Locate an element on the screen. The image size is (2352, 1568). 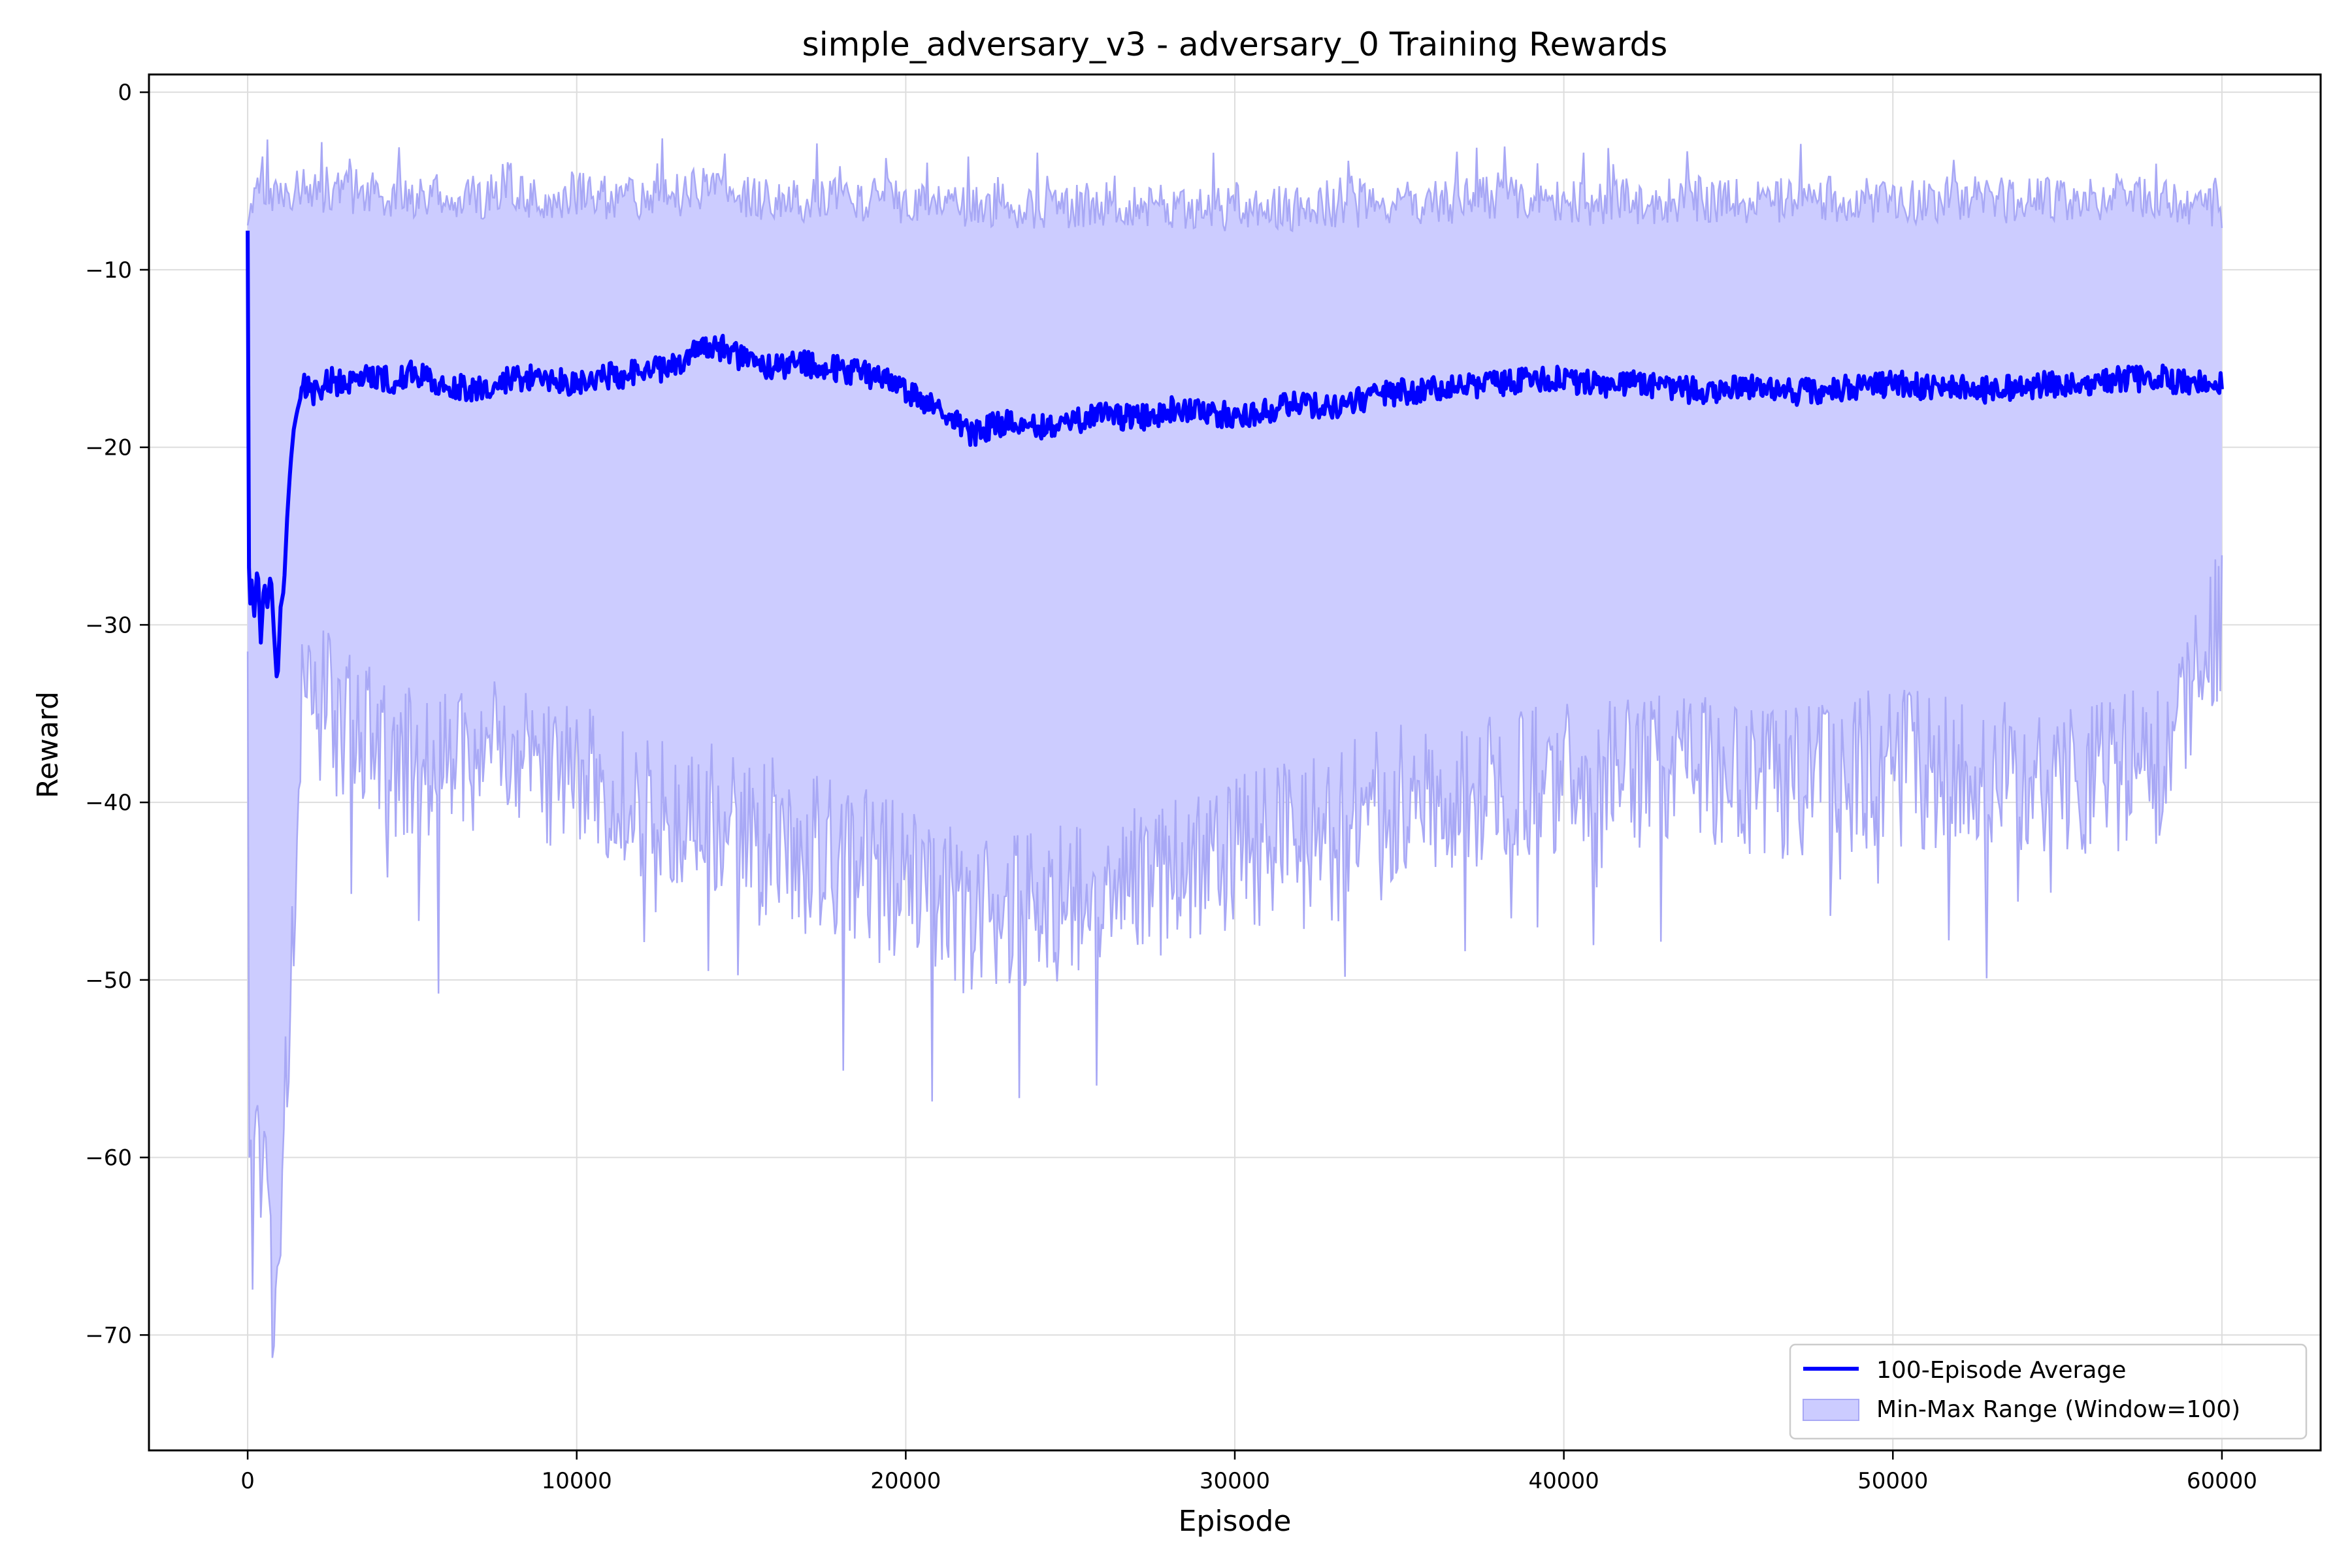
y-tick-label: −50 is located at coordinates (108, 981).